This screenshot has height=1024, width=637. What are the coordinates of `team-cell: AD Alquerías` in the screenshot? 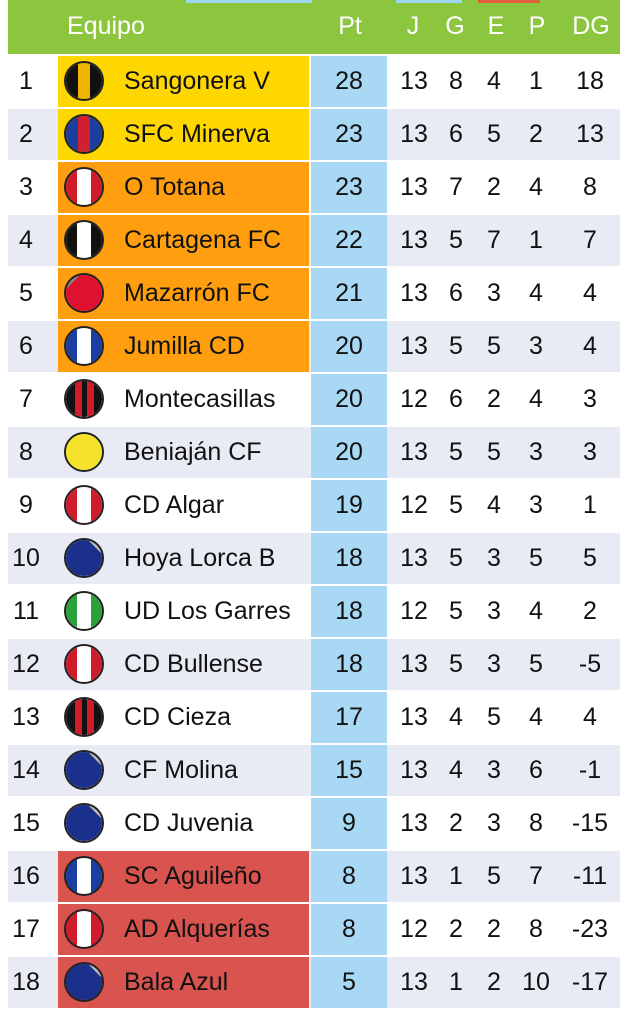 It's located at (183, 929).